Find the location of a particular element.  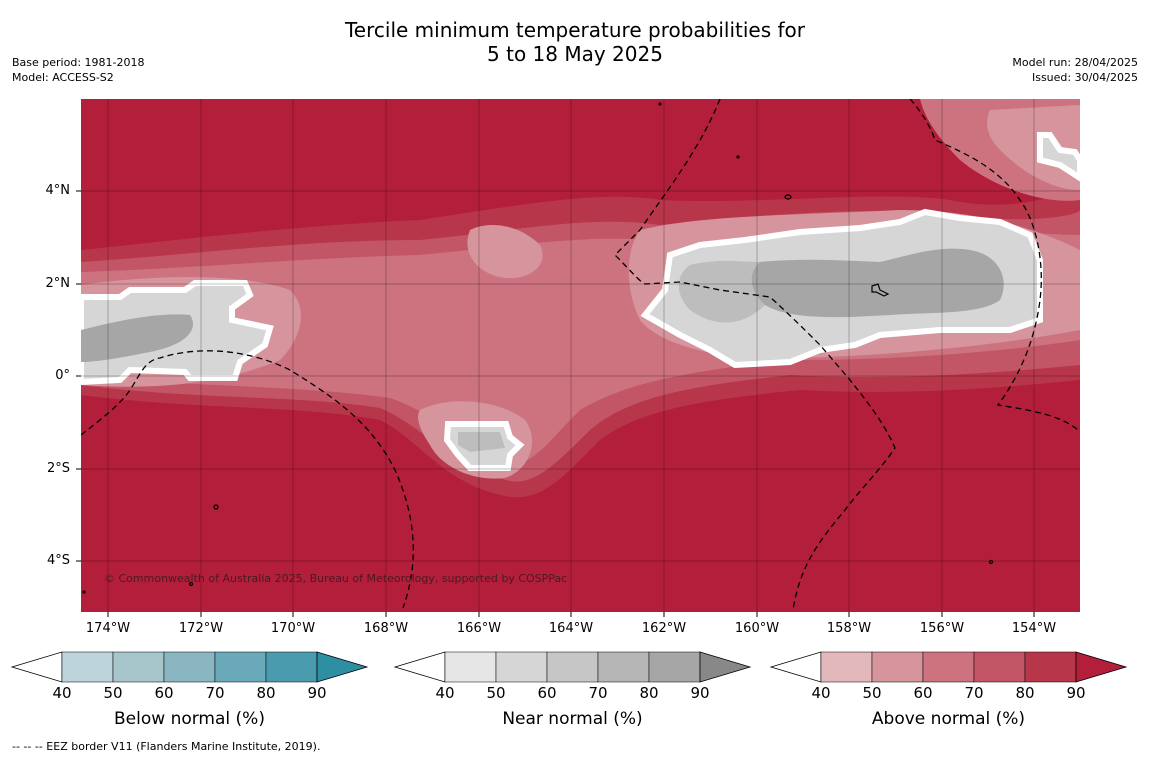

lon-label: 162°W is located at coordinates (664, 628).